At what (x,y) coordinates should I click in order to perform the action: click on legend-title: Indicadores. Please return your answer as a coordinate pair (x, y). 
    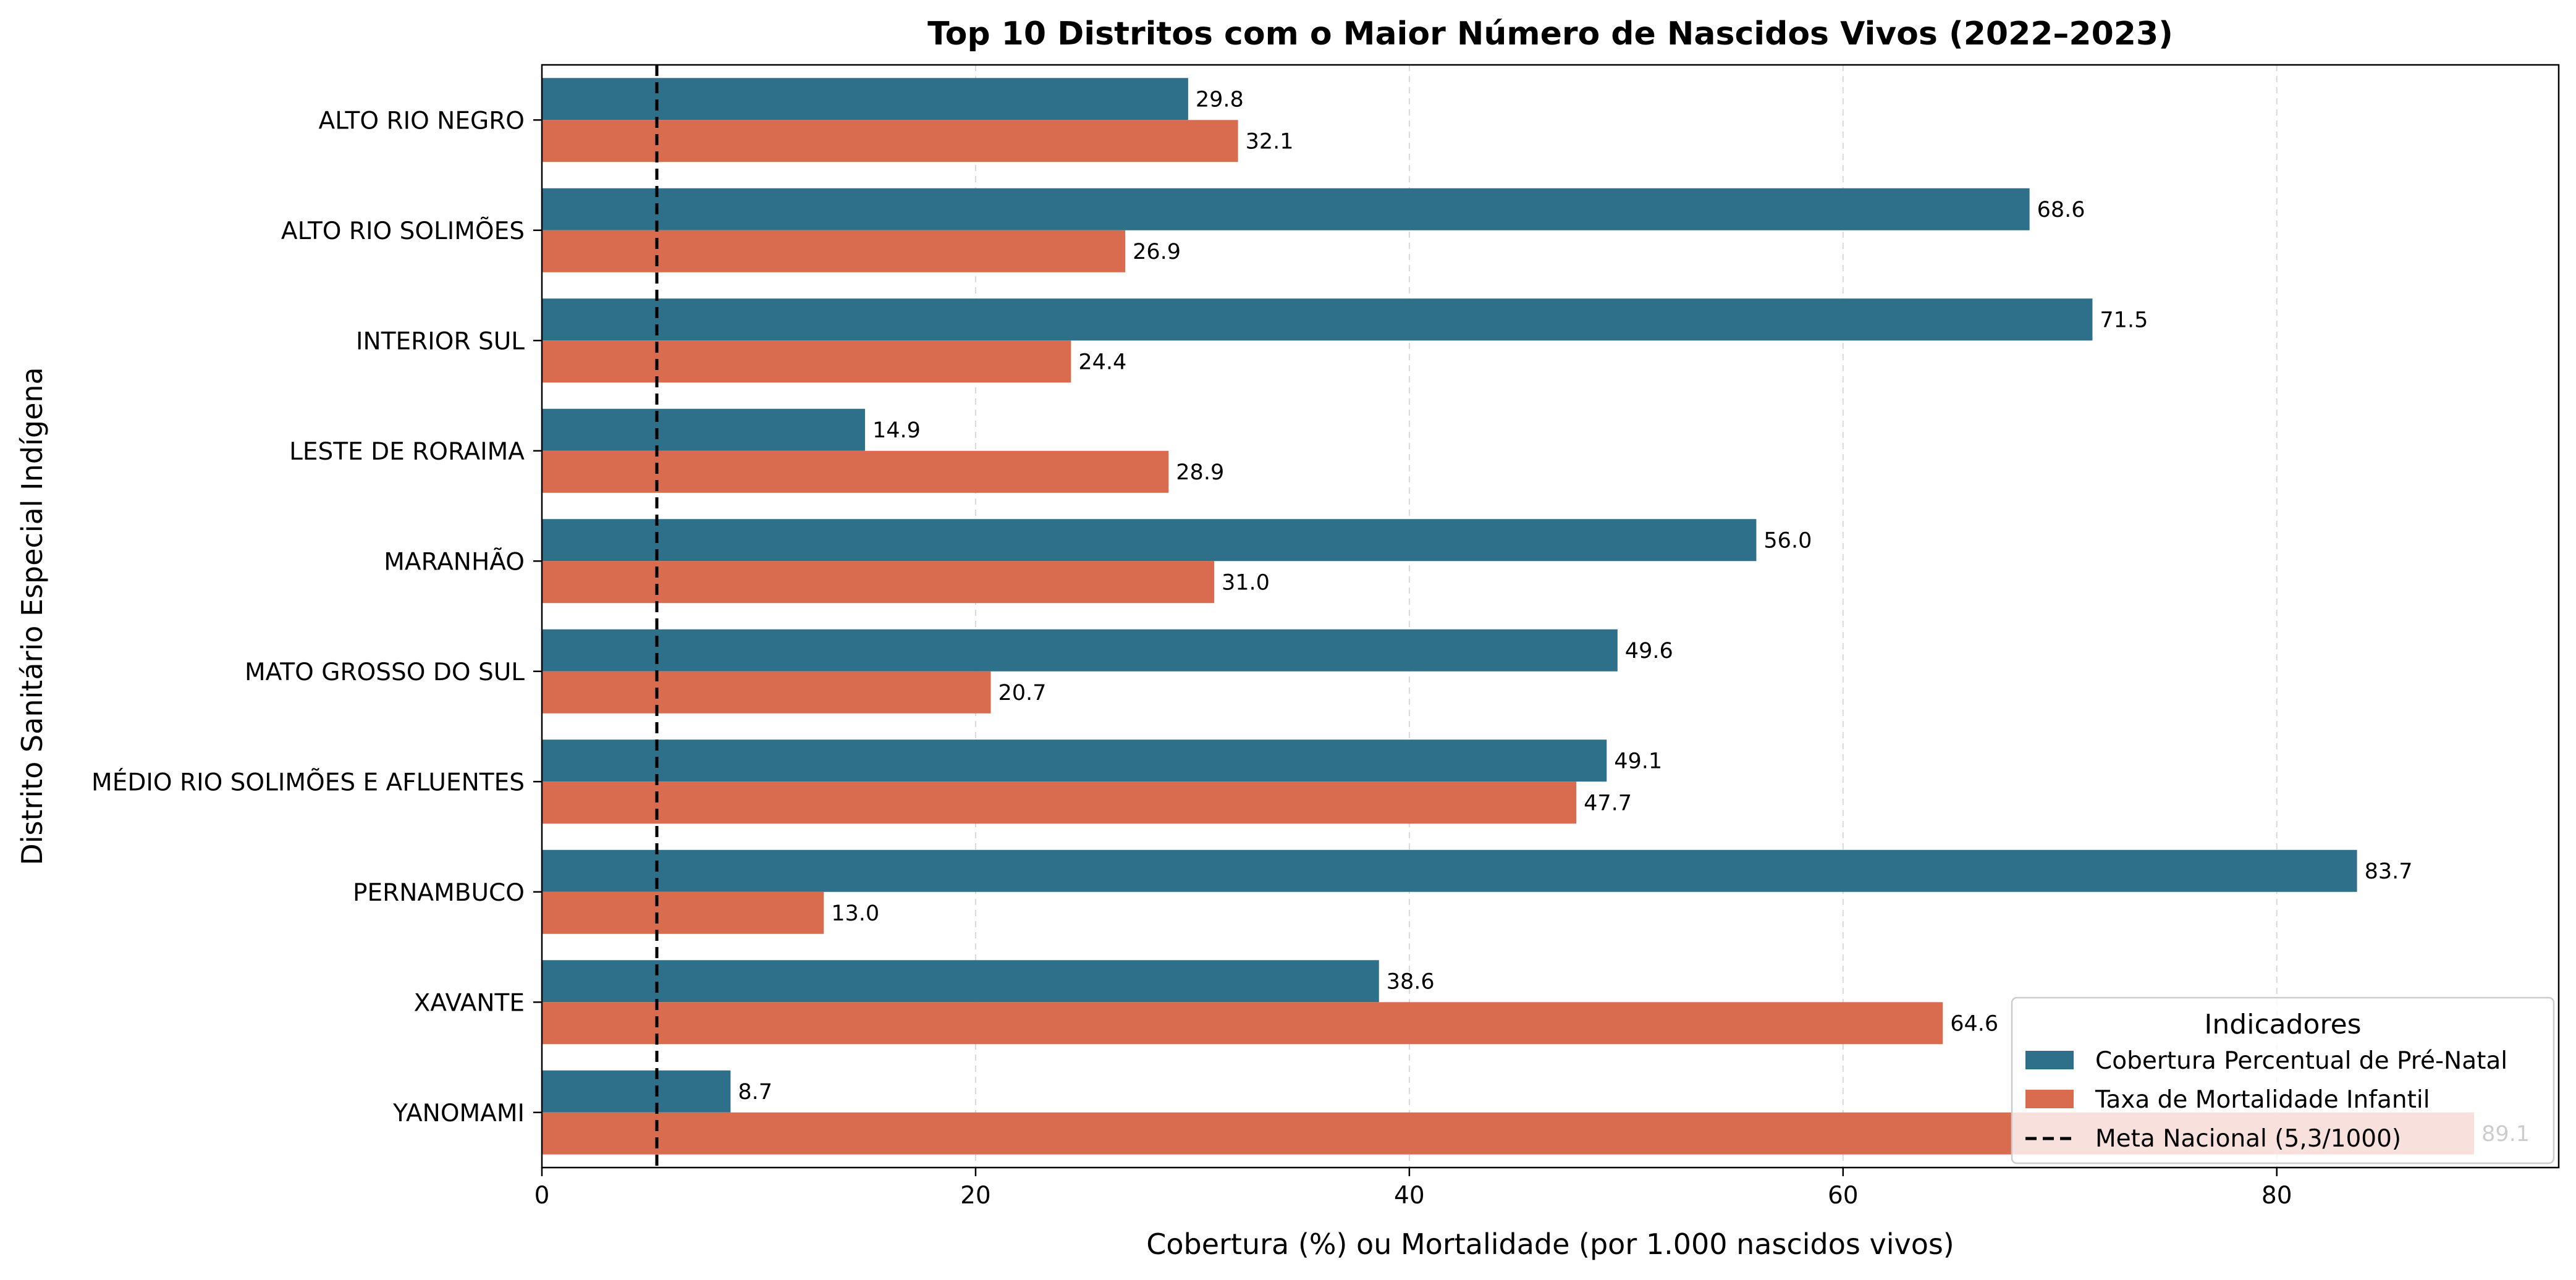
    Looking at the image, I should click on (2282, 1024).